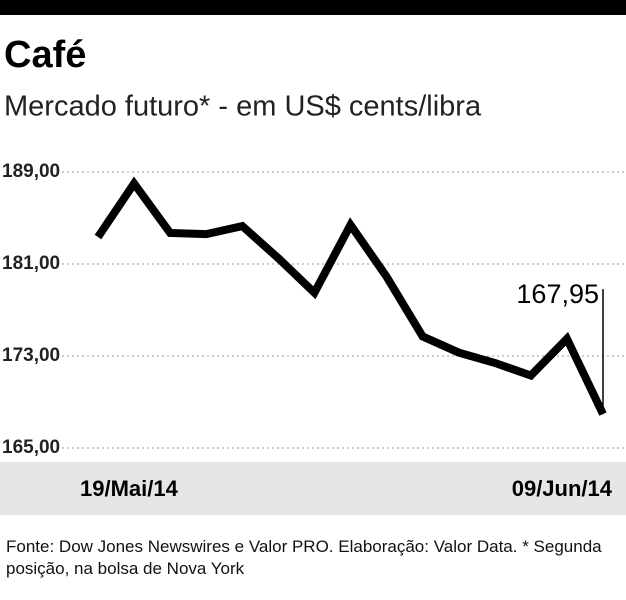 Image resolution: width=626 pixels, height=600 pixels. I want to click on y-tick-label: 189,00, so click(31, 171).